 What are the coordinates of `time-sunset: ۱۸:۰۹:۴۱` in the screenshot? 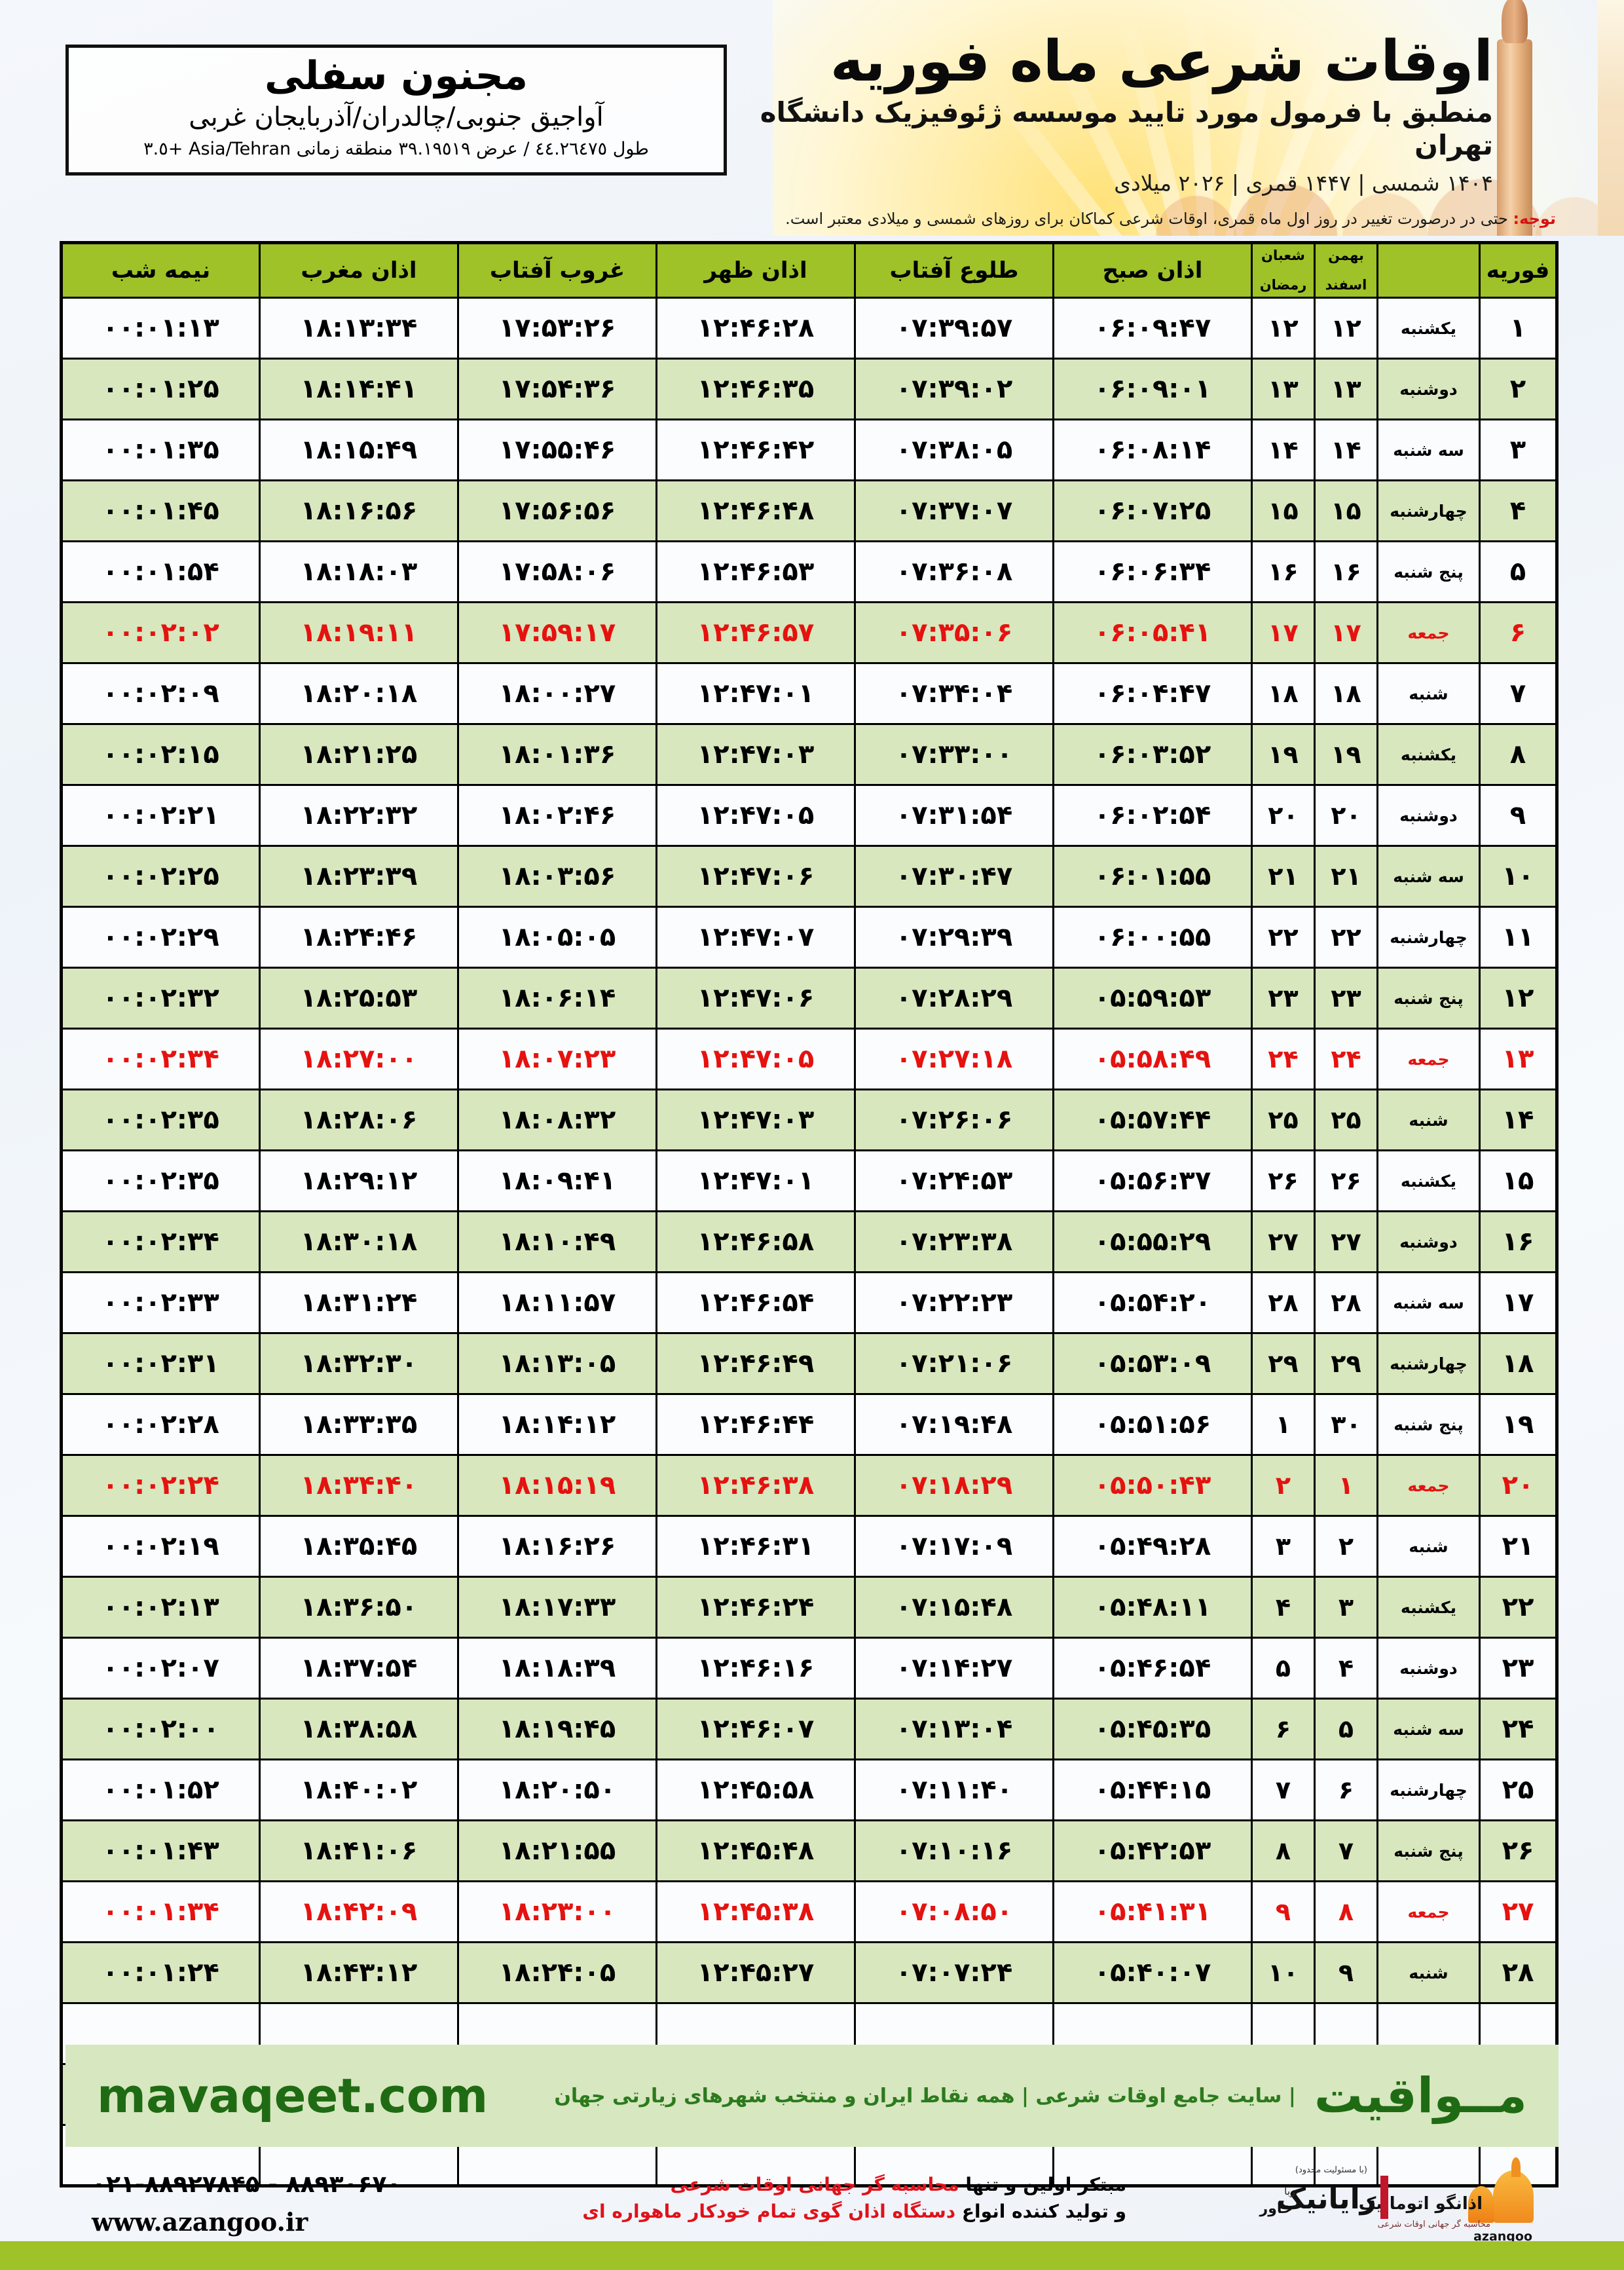 It's located at (557, 1180).